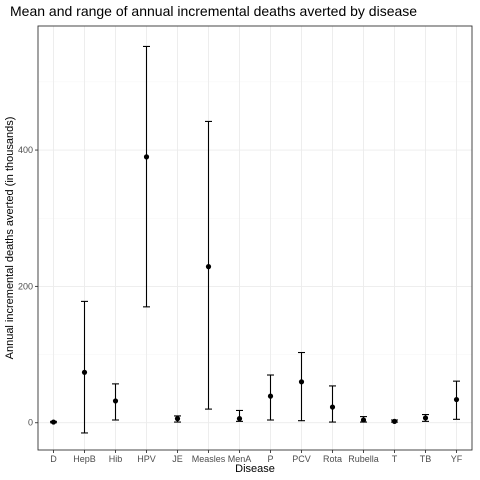 Image resolution: width=480 pixels, height=480 pixels. What do you see at coordinates (255, 469) in the screenshot?
I see `x-axis-title: Disease` at bounding box center [255, 469].